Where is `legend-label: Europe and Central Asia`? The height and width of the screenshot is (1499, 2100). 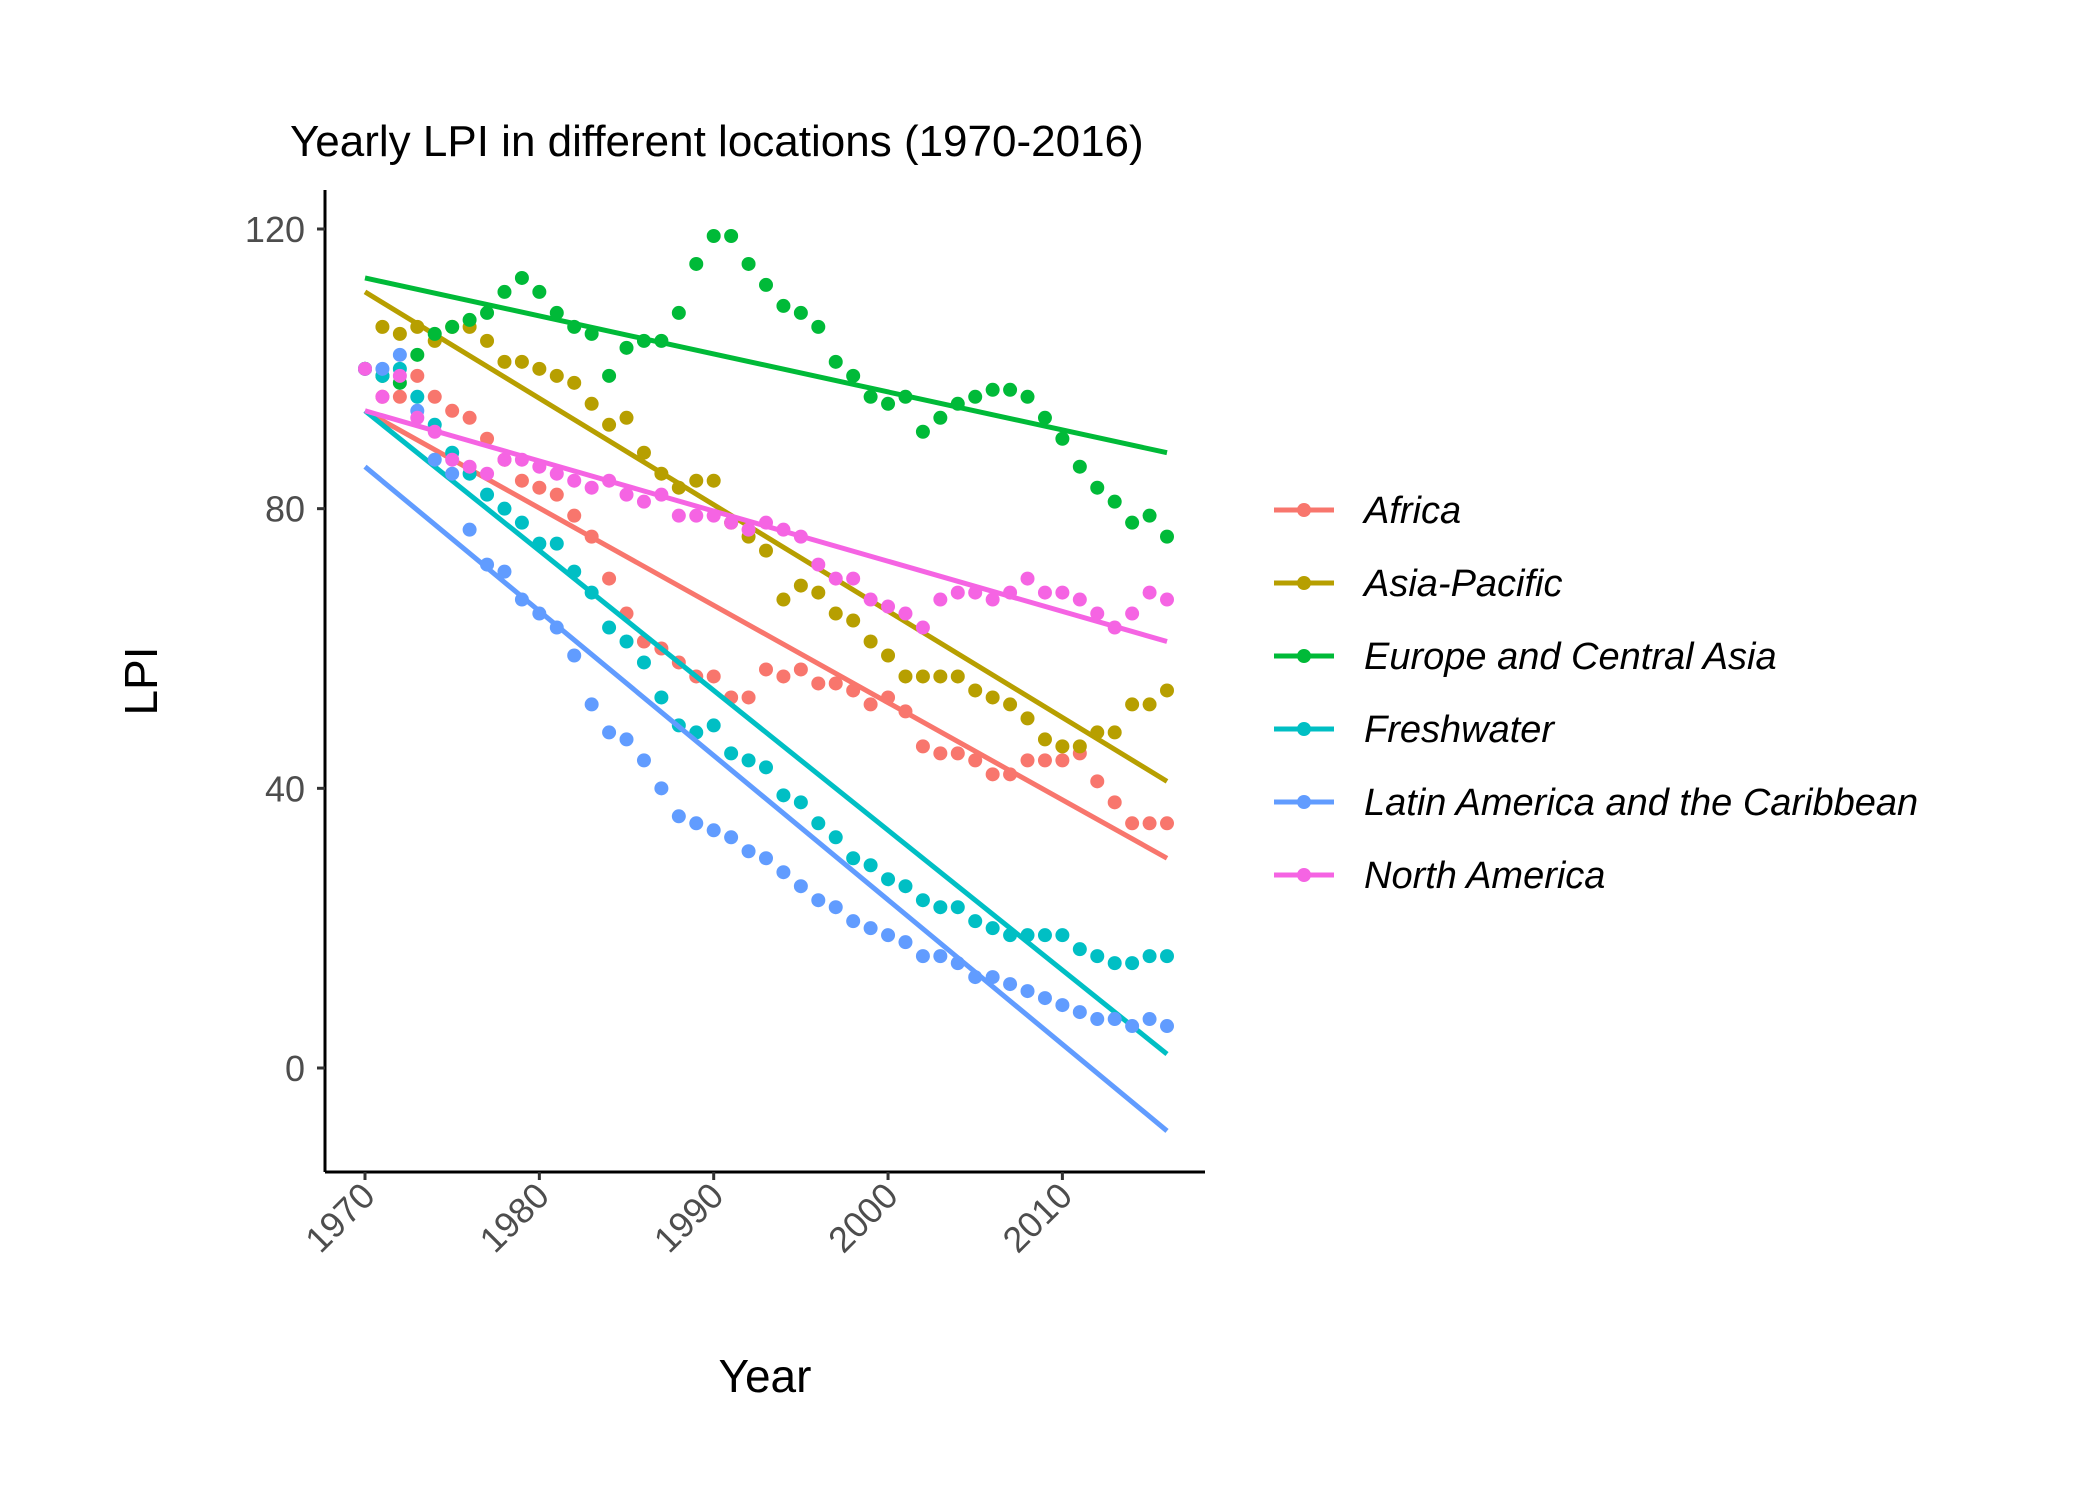
legend-label: Europe and Central Asia is located at coordinates (1570, 657).